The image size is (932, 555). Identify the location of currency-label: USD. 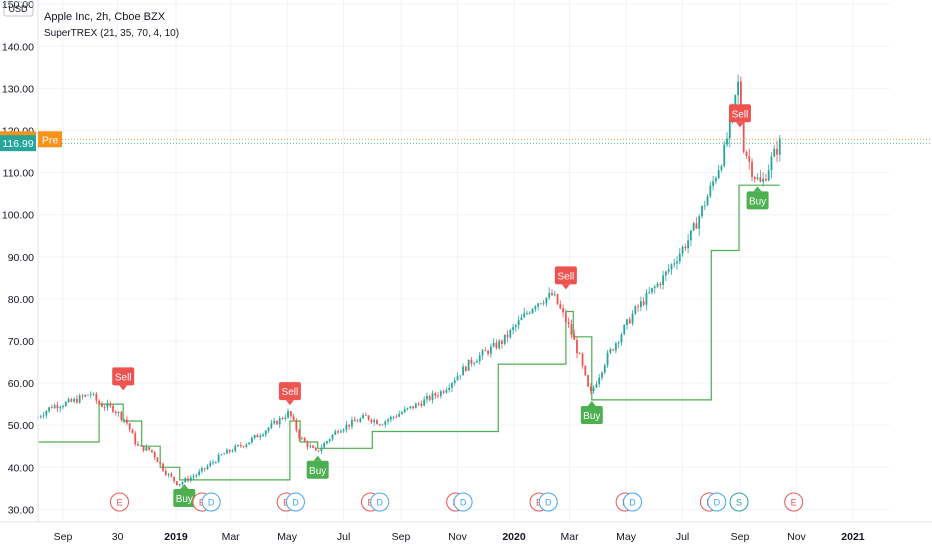
(18, 9).